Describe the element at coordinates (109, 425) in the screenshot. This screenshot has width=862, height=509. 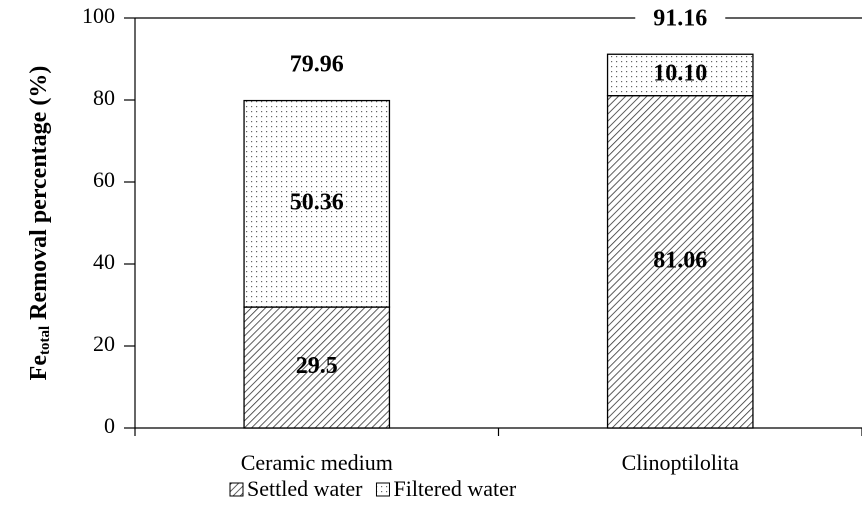
I see `y-tick-label: 0` at that location.